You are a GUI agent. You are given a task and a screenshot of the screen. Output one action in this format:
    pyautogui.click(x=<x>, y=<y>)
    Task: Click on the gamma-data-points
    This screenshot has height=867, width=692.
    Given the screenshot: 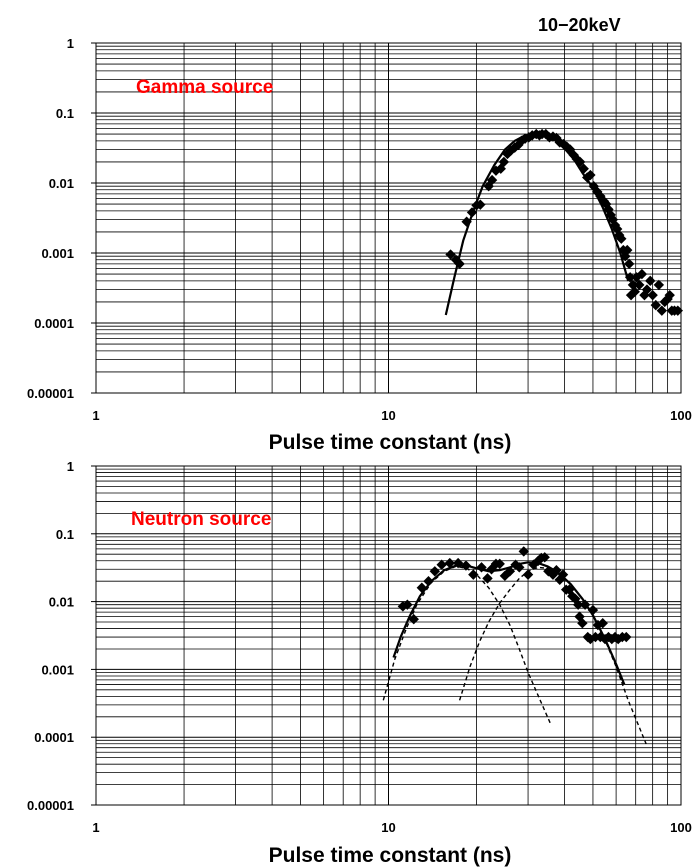 What is the action you would take?
    pyautogui.click(x=564, y=222)
    